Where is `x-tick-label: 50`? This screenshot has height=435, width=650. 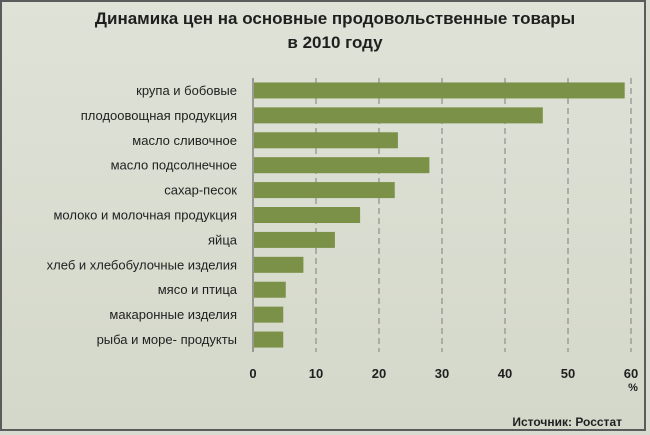
x-tick-label: 50 is located at coordinates (568, 373).